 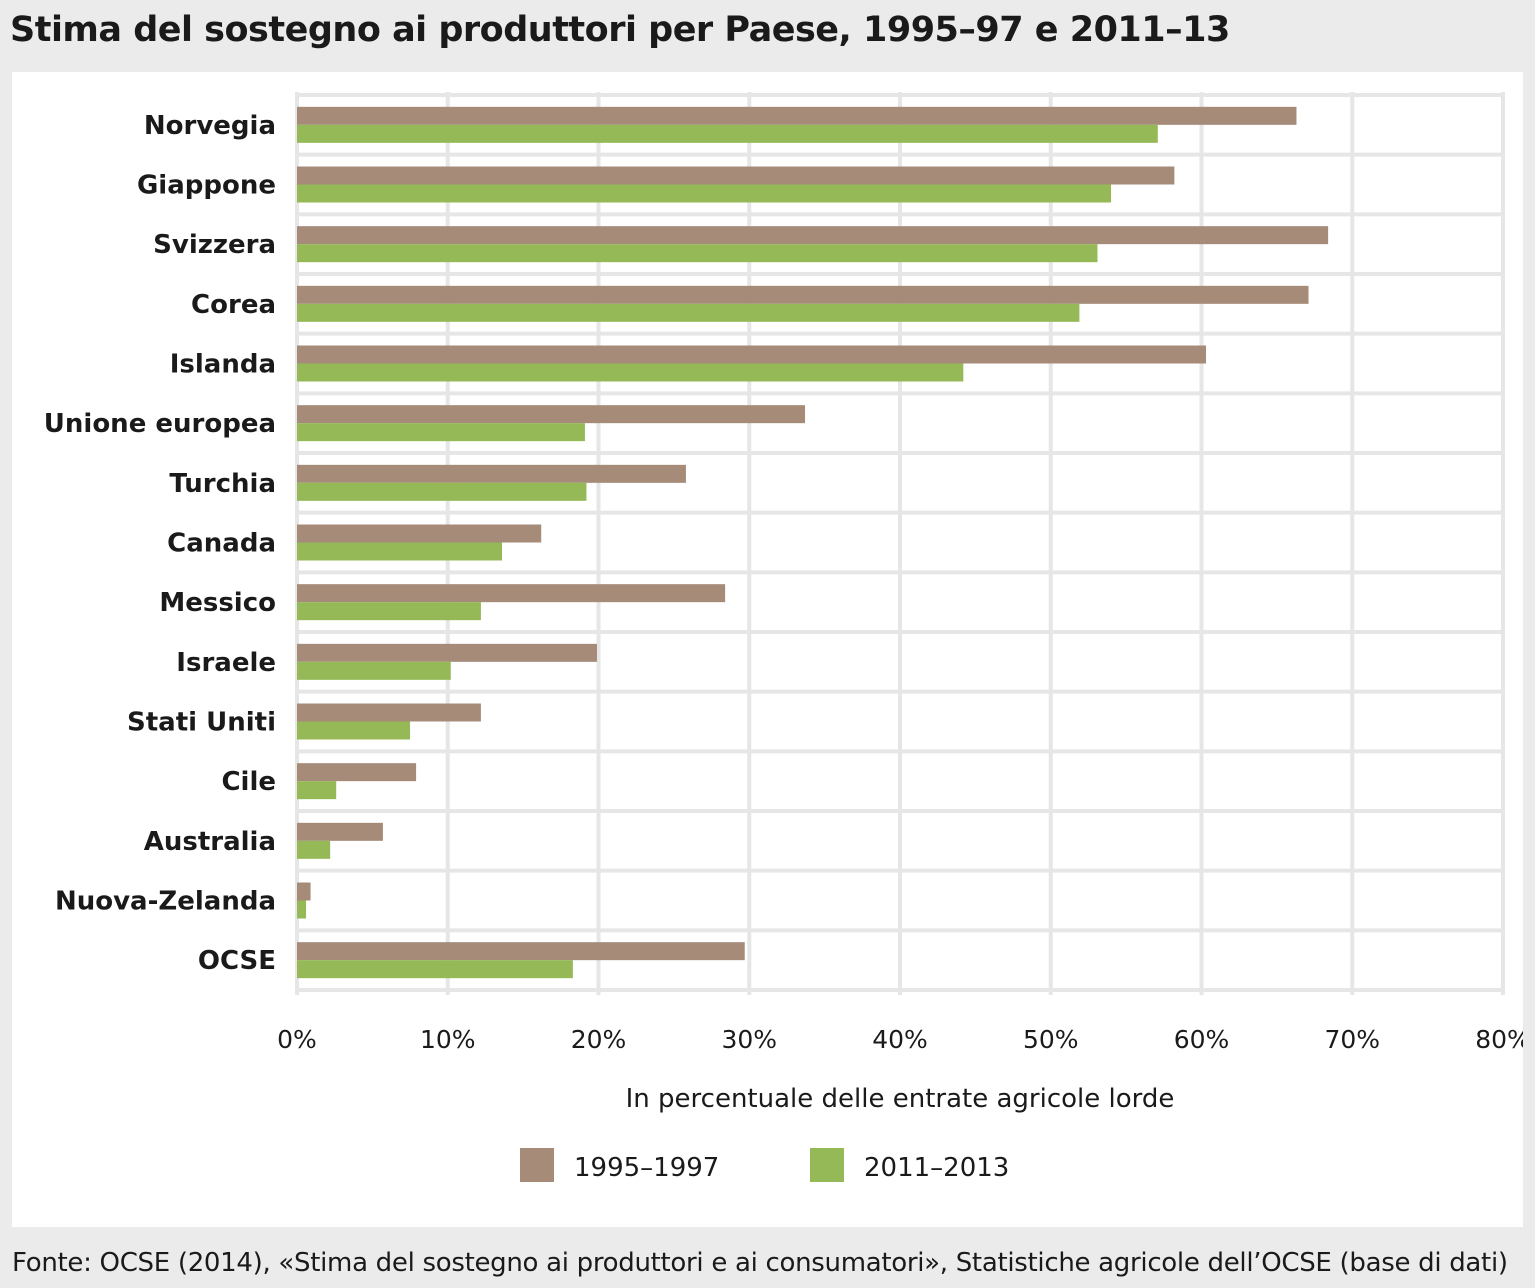 What do you see at coordinates (201, 723) in the screenshot?
I see `category-label: Stati Uniti` at bounding box center [201, 723].